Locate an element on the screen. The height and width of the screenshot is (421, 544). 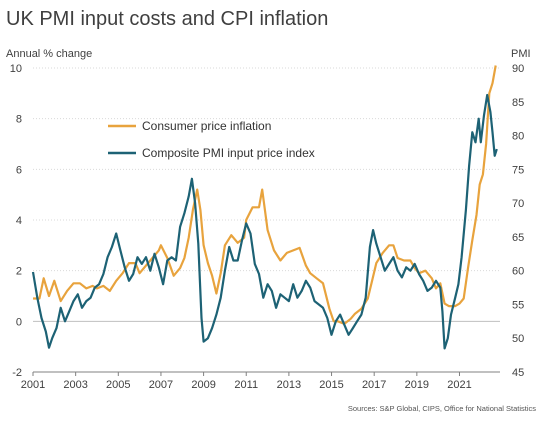
x-tick-label: 2017 is located at coordinates (374, 385).